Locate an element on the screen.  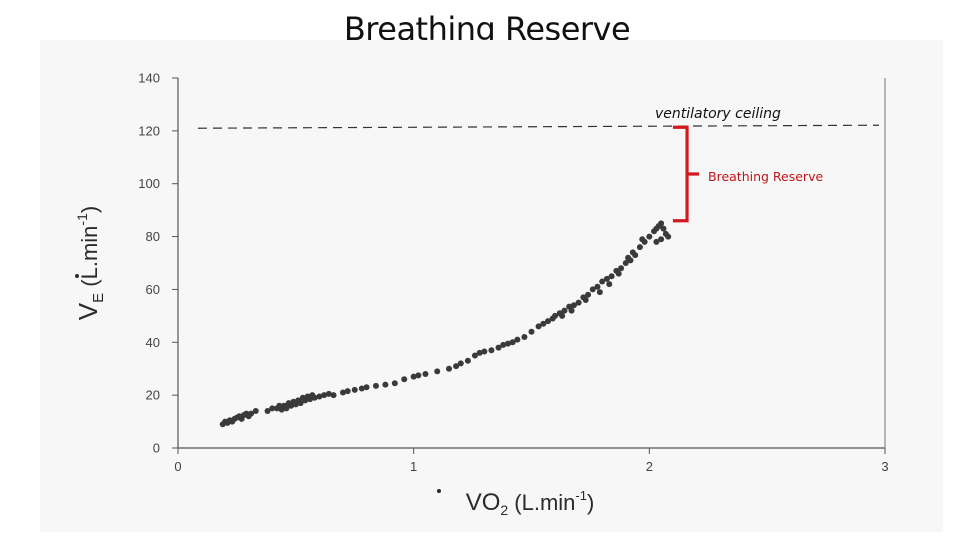
breathing-reserve-label: Breathing Reserve is located at coordinates (765, 176).